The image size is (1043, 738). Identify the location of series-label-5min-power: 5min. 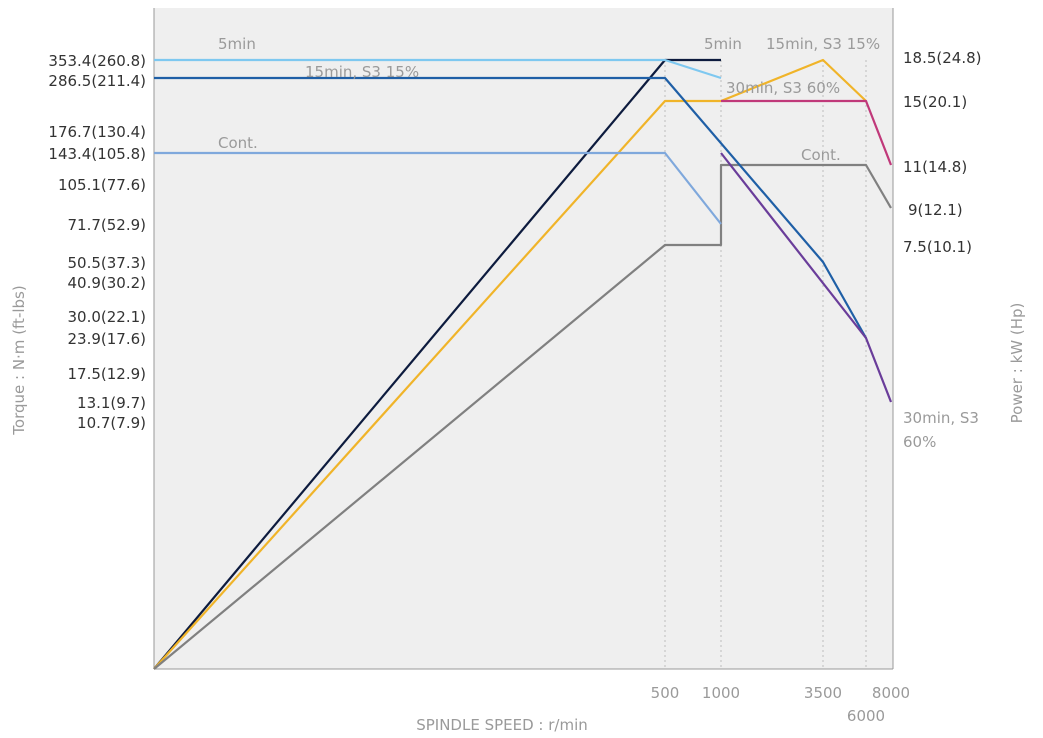
(723, 44).